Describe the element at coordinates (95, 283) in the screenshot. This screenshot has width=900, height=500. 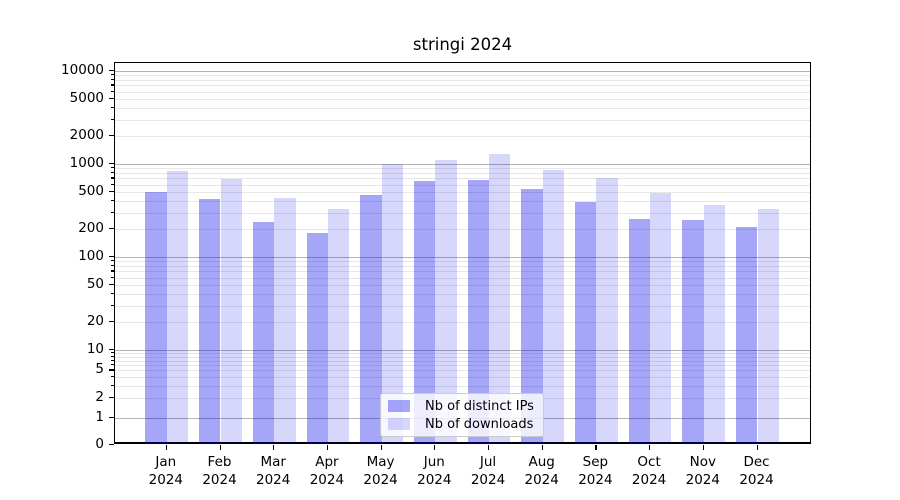
I see `y-axis-tick-label: 50` at that location.